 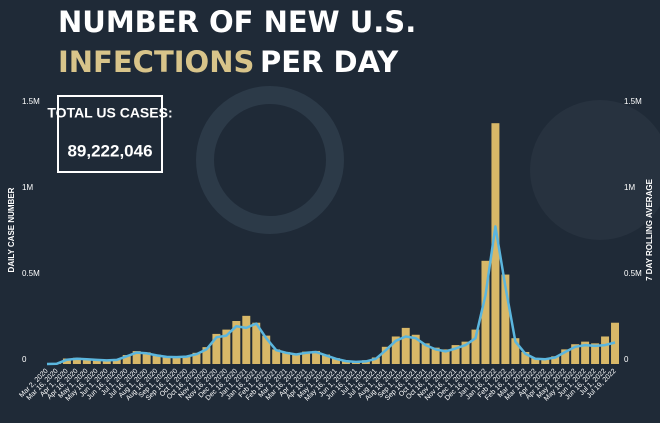 I want to click on y-tick-label: 1M, so click(x=27, y=187).